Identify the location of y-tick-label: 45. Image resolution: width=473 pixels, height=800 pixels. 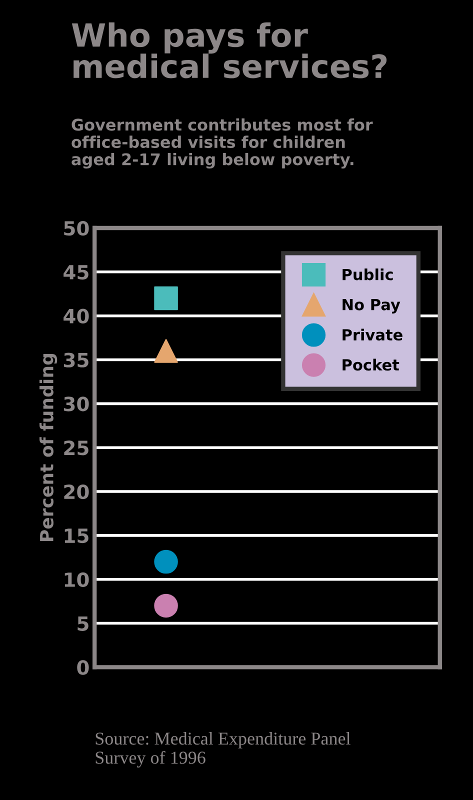
(76, 272).